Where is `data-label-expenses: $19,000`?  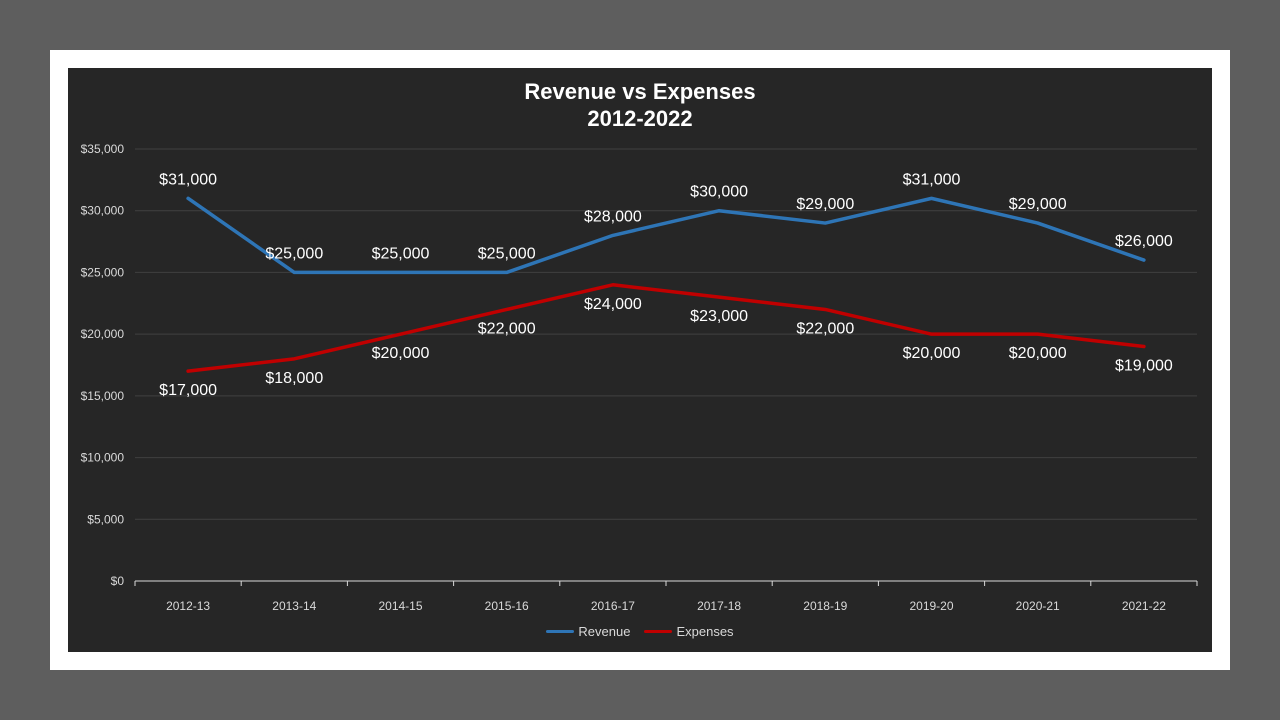
data-label-expenses: $19,000 is located at coordinates (1144, 365).